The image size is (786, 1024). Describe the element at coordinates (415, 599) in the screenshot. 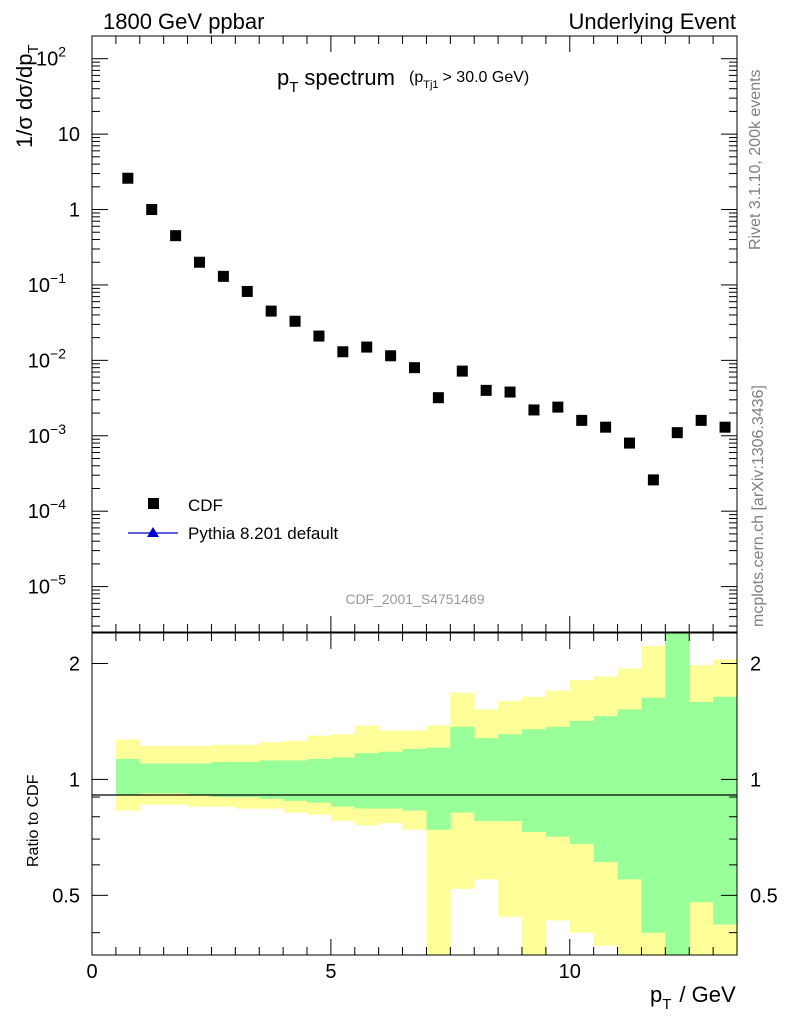

I see `watermark: CDF_2001_S4751469` at that location.